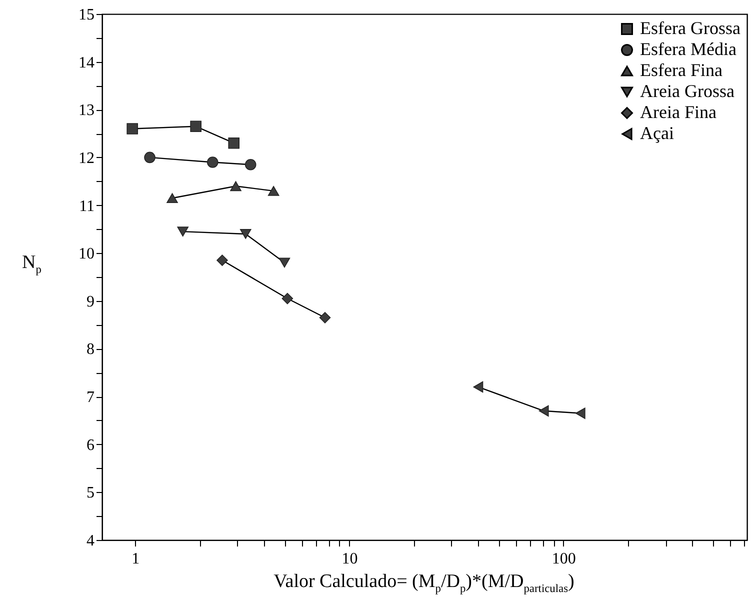 This screenshot has height=606, width=754. What do you see at coordinates (687, 91) in the screenshot?
I see `legend-label: Areia Grossa` at bounding box center [687, 91].